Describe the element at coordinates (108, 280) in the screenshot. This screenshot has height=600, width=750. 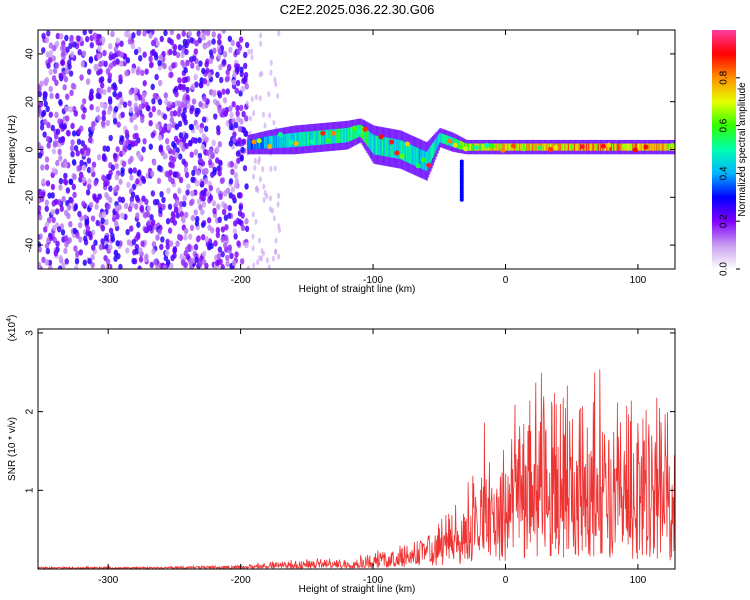
I see `spectrogram-x-tick-label: -300` at that location.